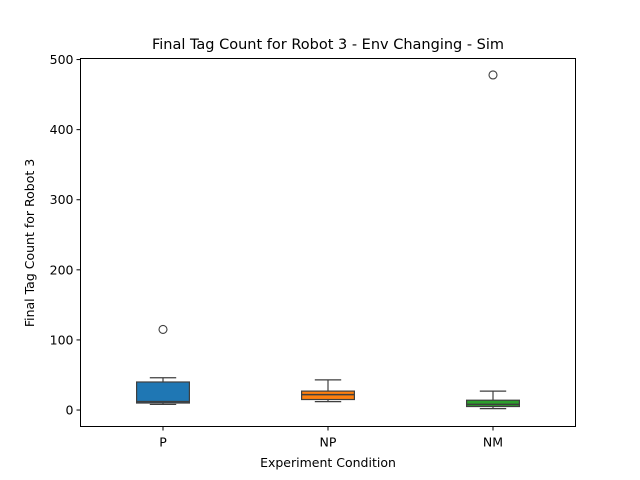 This screenshot has height=480, width=640. What do you see at coordinates (328, 442) in the screenshot?
I see `x-tick-label: NP` at bounding box center [328, 442].